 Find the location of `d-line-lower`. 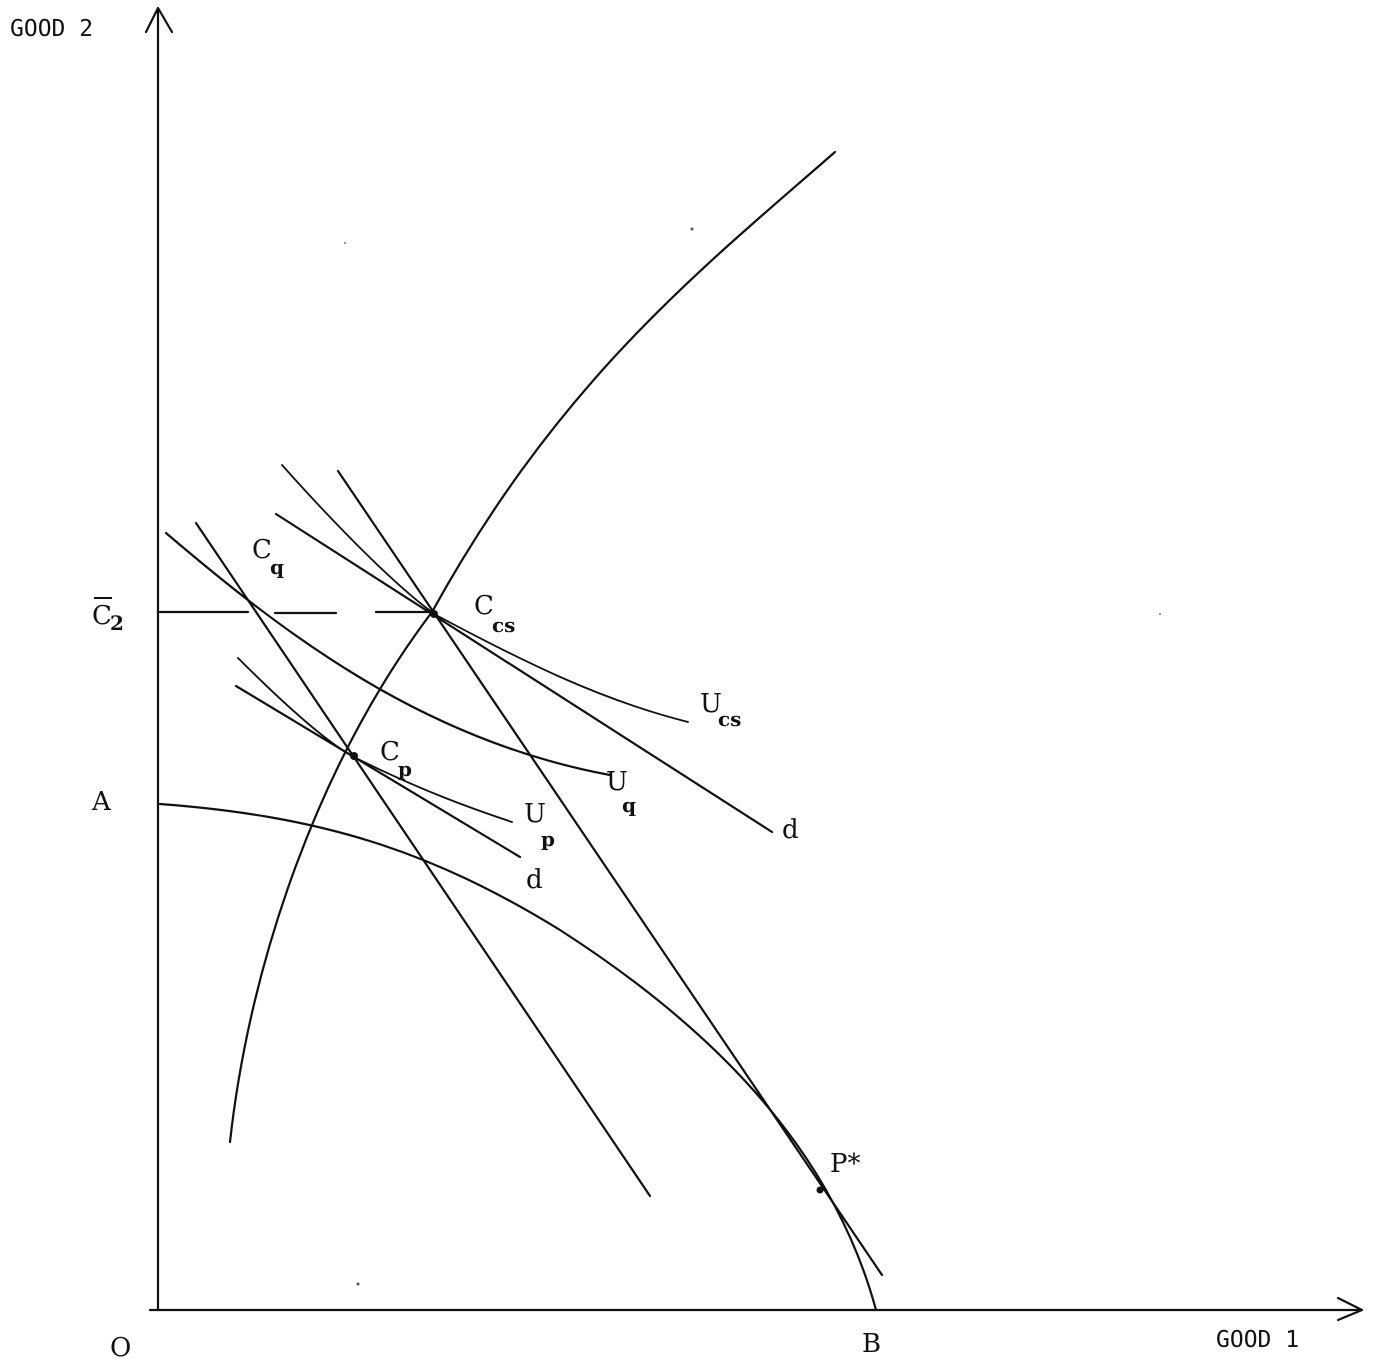

d-line-lower is located at coordinates (378, 771).